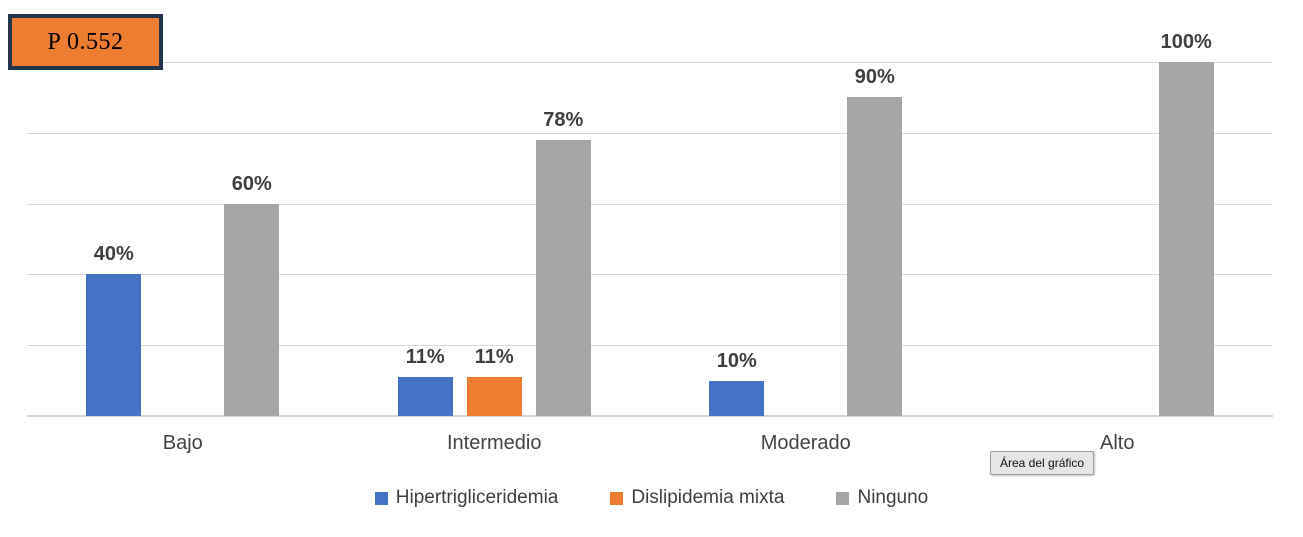  Describe the element at coordinates (182, 443) in the screenshot. I see `category-label-bajo: Bajo` at that location.